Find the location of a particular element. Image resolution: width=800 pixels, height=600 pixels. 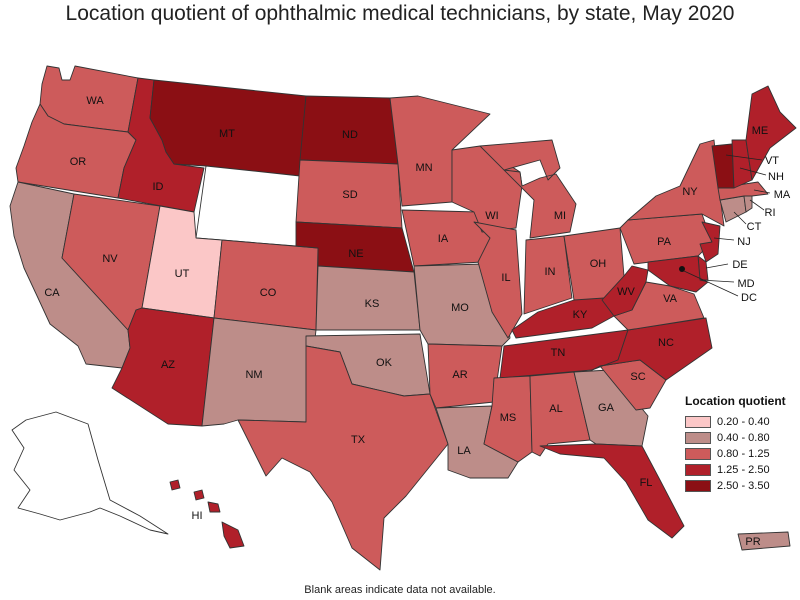

legend-item: 0.40 - 0.80 is located at coordinates (735, 438).